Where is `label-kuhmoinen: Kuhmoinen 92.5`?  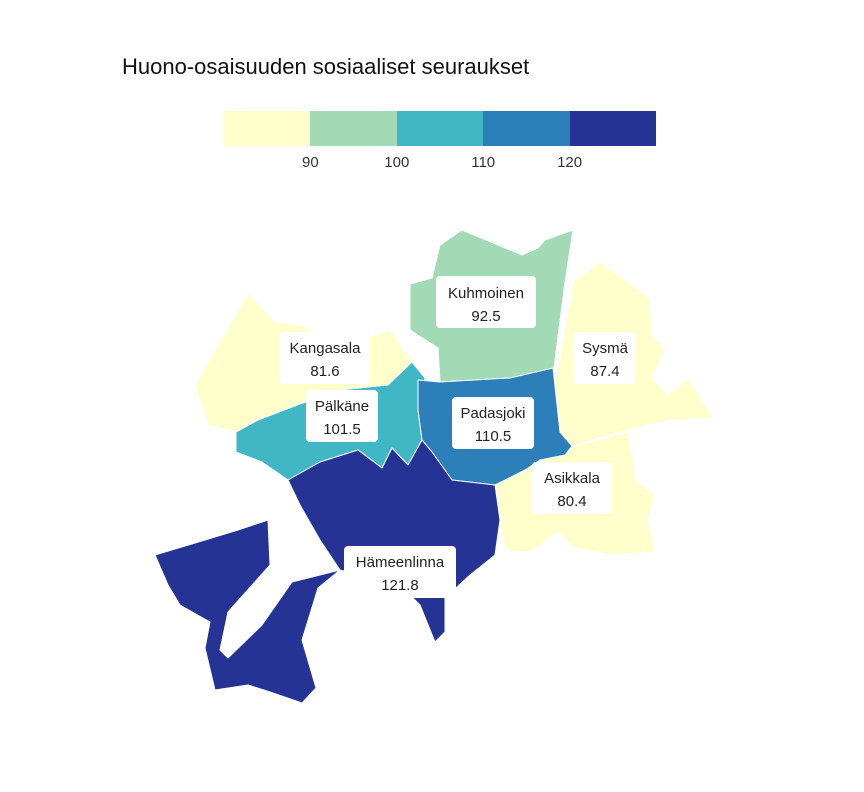
label-kuhmoinen: Kuhmoinen 92.5 is located at coordinates (486, 302).